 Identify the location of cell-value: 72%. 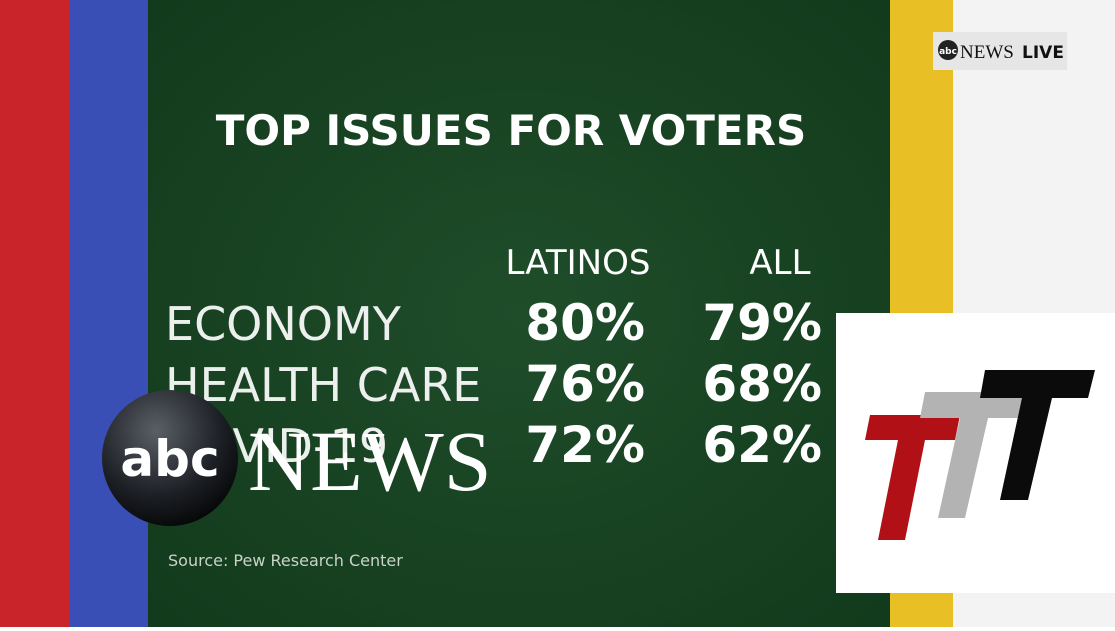
(585, 445).